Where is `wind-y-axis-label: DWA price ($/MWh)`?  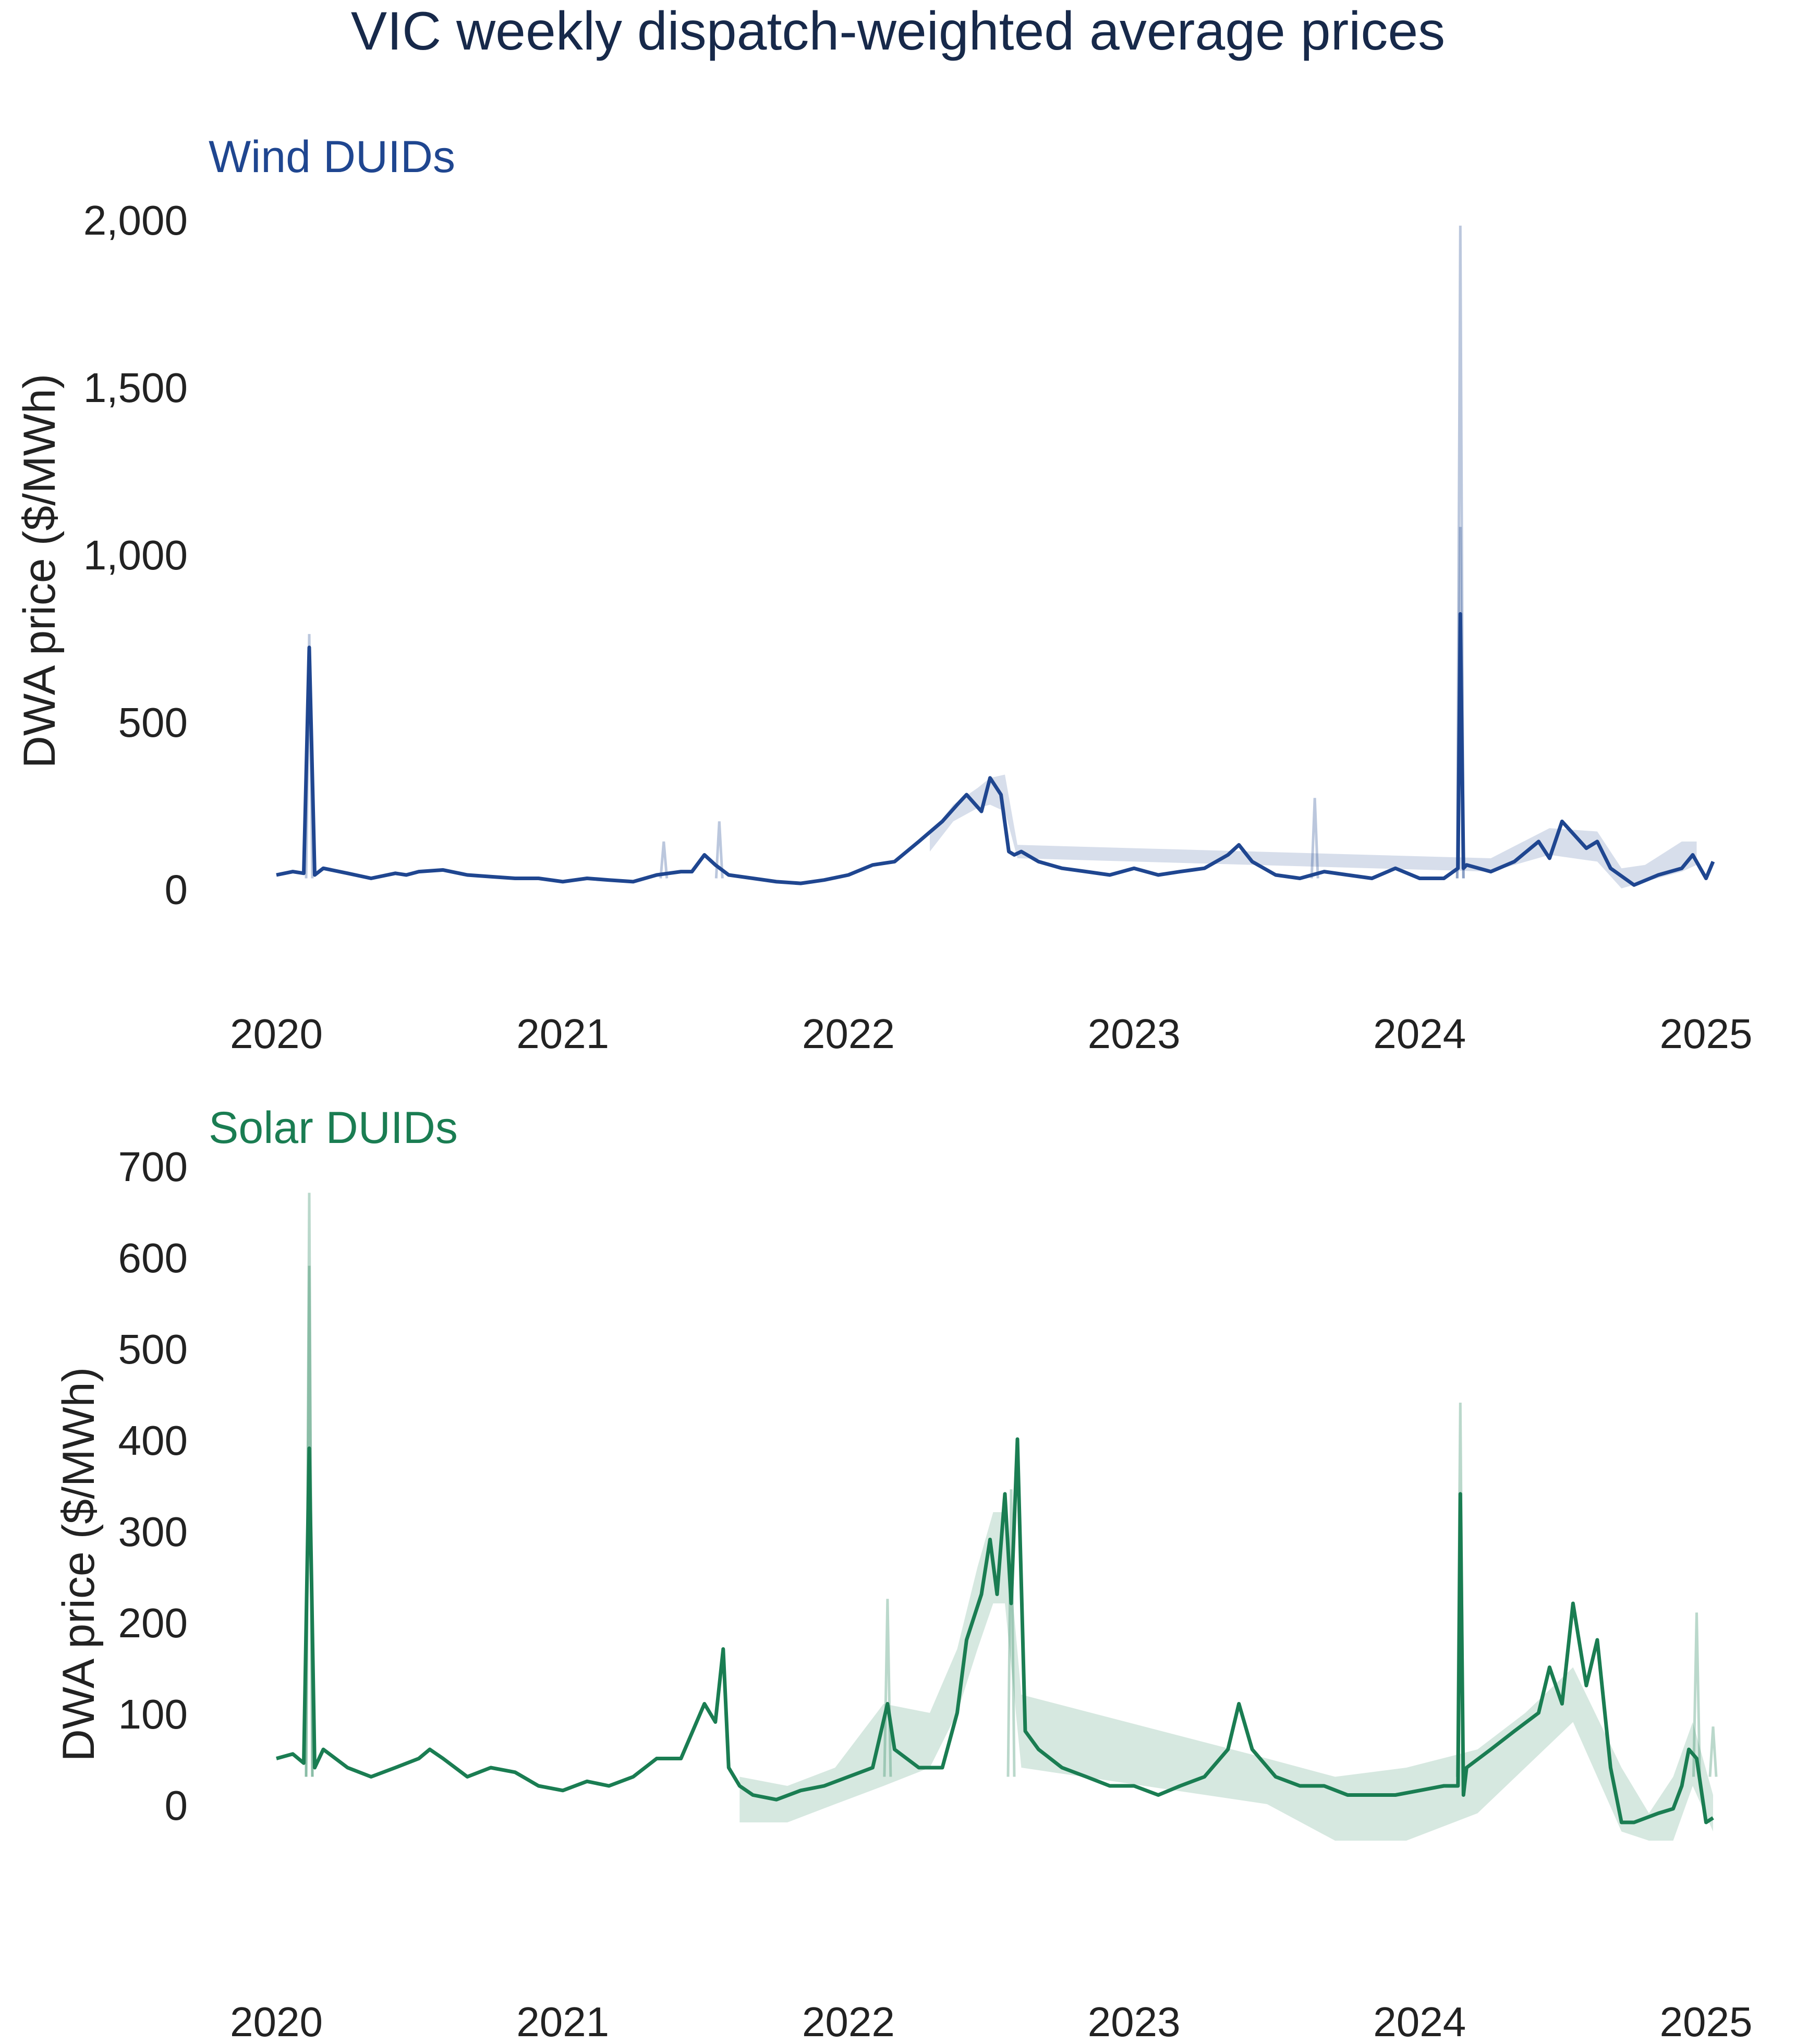 wind-y-axis-label: DWA price ($/MWh) is located at coordinates (40, 571).